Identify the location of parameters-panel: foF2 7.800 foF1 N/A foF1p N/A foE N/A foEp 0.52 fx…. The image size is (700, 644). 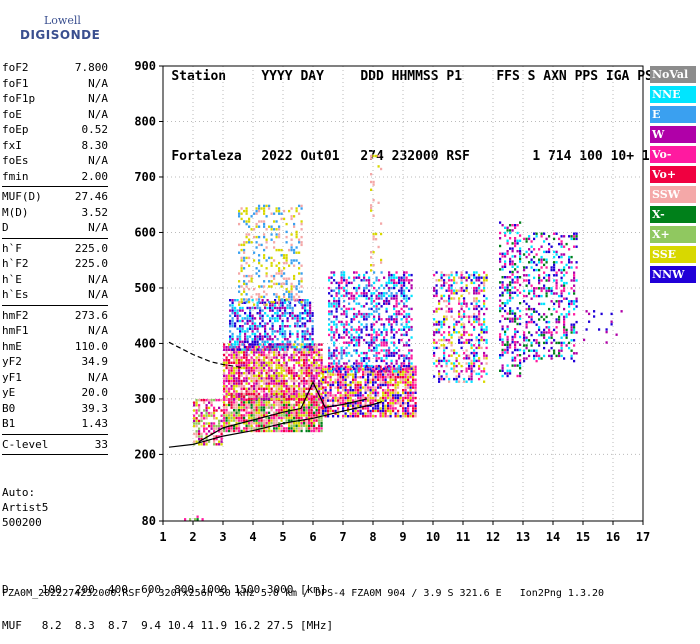
(55, 258).